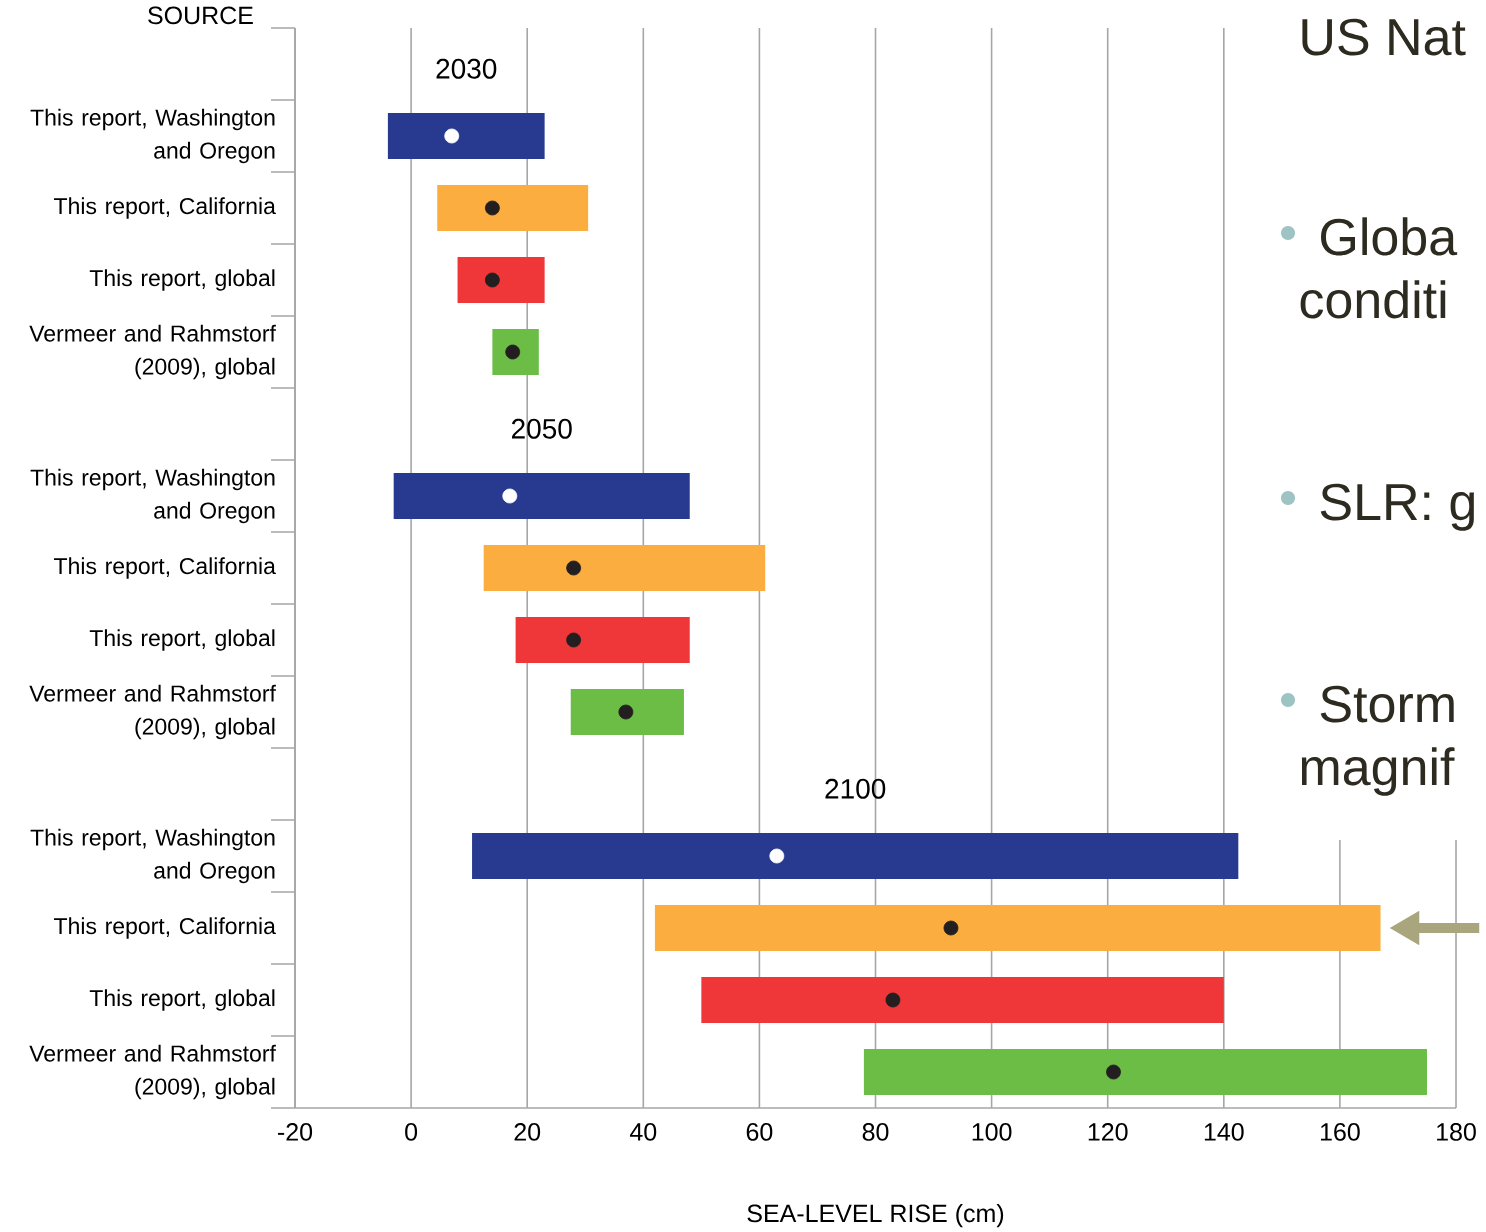  I want to click on x-tick-label: 0, so click(411, 1132).